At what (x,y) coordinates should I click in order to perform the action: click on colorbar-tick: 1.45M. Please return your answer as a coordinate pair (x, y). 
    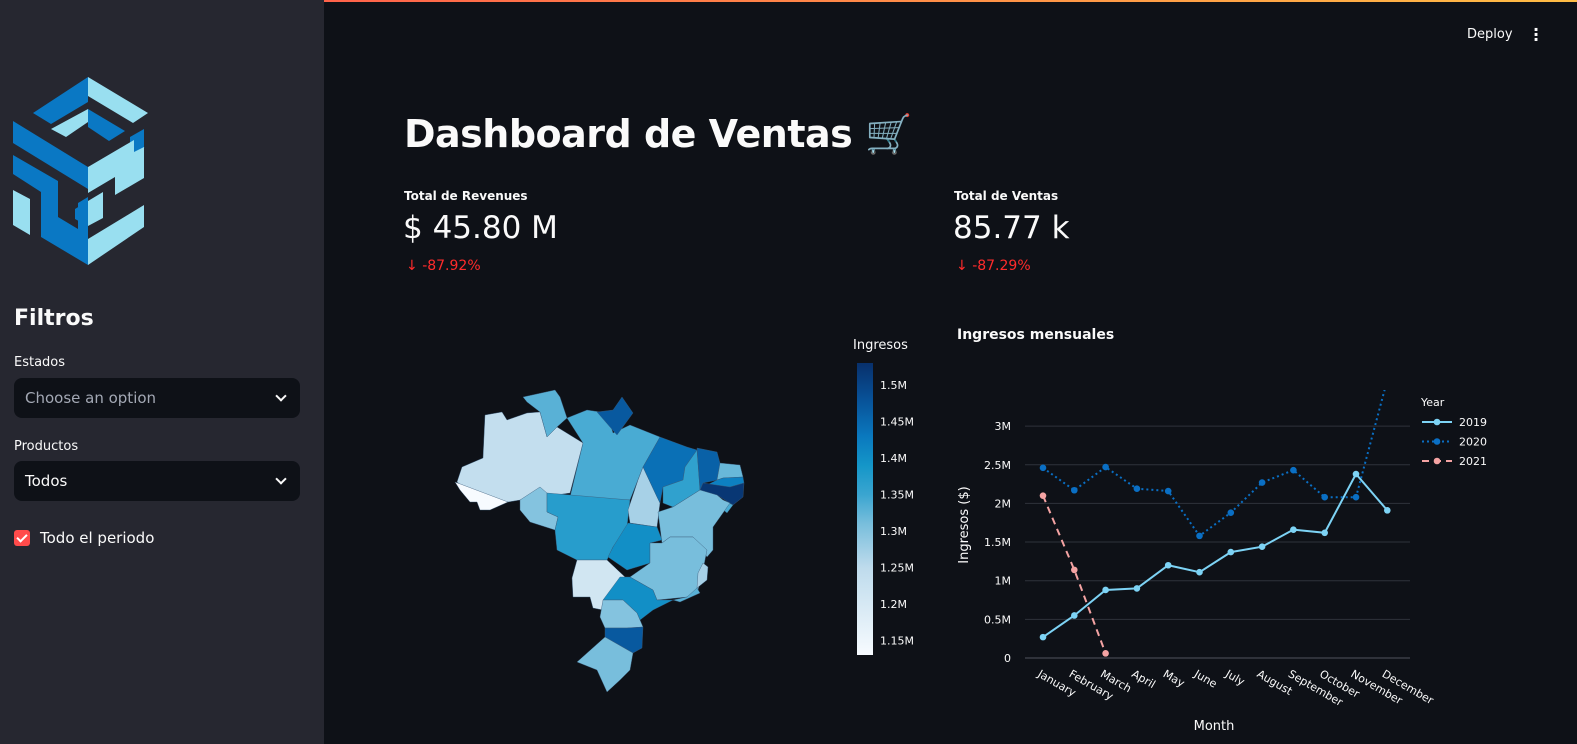
    Looking at the image, I should click on (897, 421).